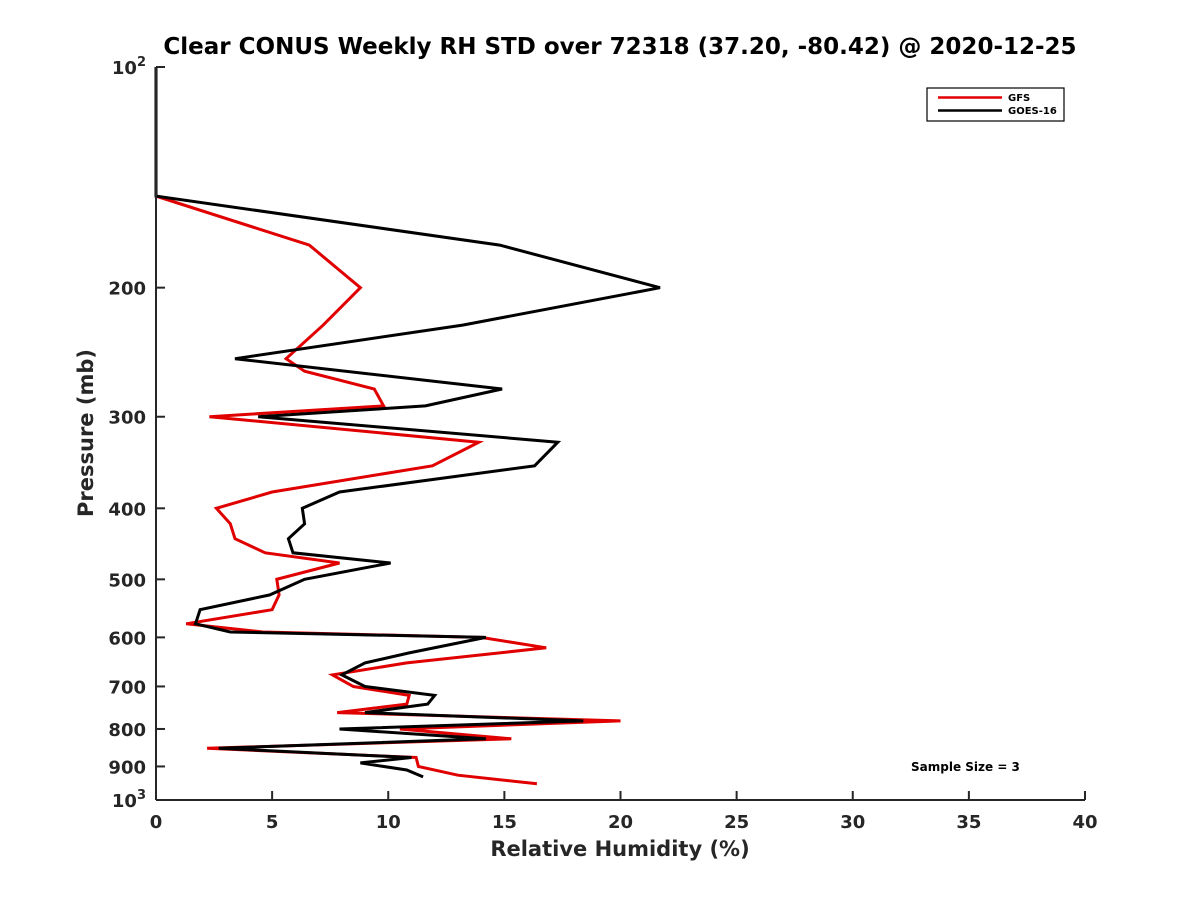 This screenshot has width=1200, height=900. I want to click on x-tick-label: 0, so click(156, 822).